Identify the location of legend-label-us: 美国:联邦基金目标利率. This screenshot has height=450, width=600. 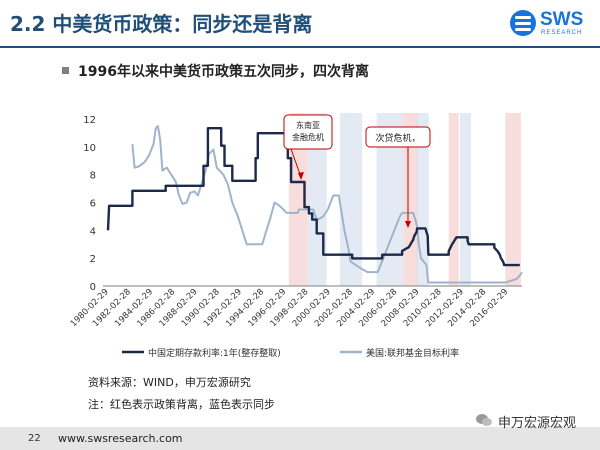
(412, 353).